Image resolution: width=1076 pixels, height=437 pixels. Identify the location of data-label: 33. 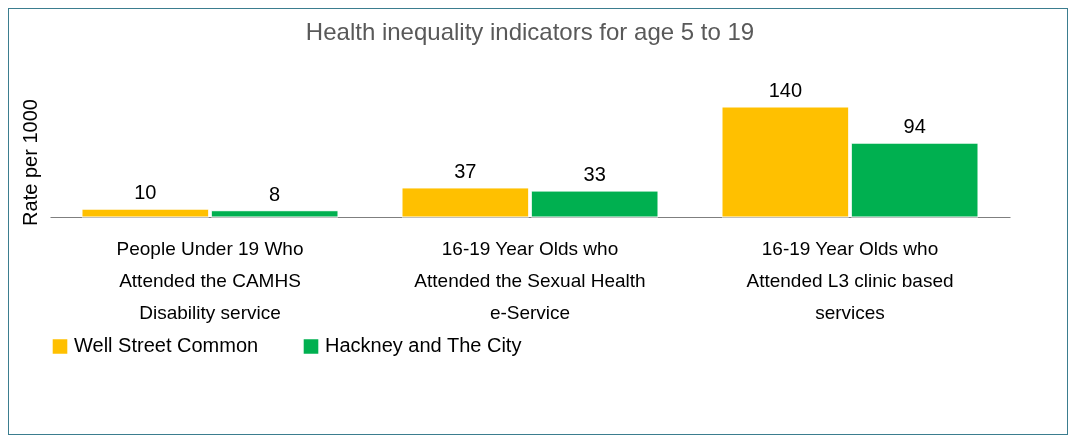
(594, 174).